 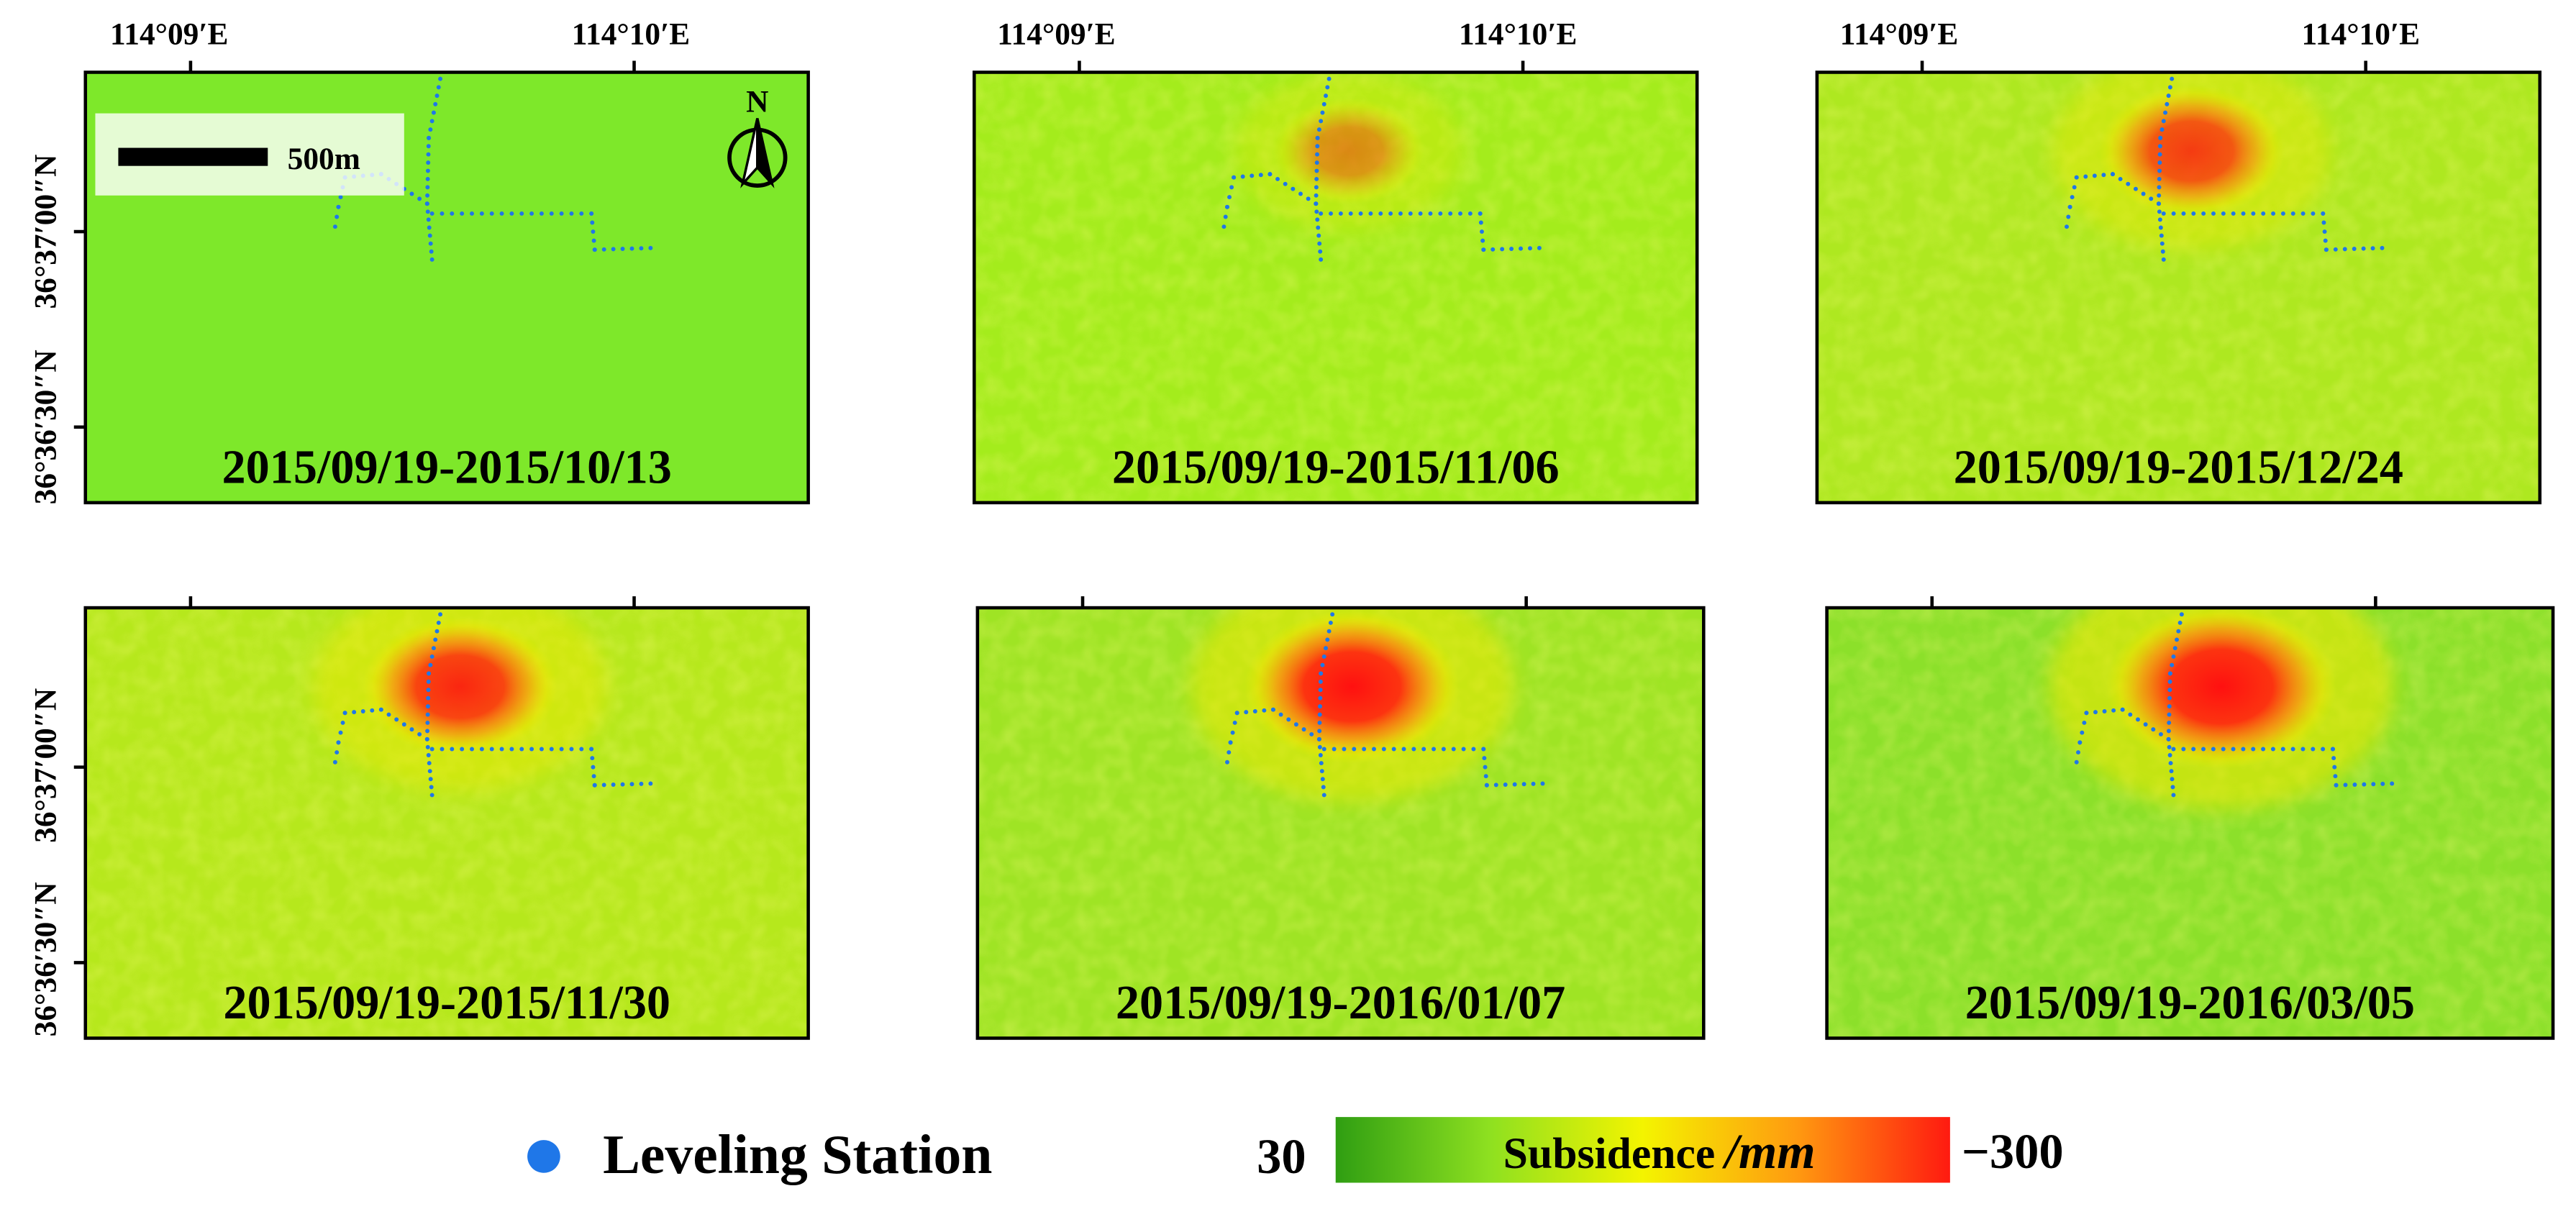 What do you see at coordinates (1295, 1151) in the screenshot?
I see `legend: Leveling Station 30 −300 Subsidence /mm` at bounding box center [1295, 1151].